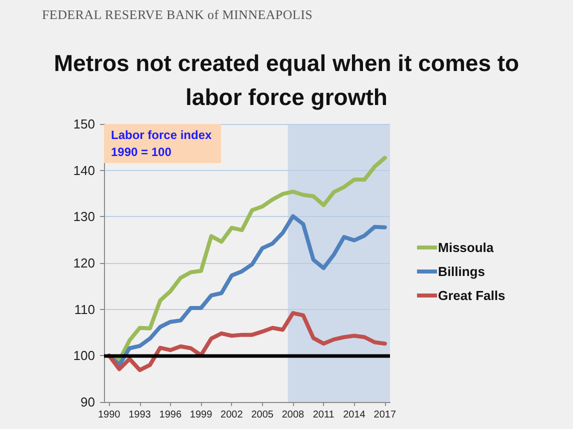 This screenshot has width=573, height=429. Describe the element at coordinates (293, 415) in the screenshot. I see `x-tick-label: 2008` at that location.